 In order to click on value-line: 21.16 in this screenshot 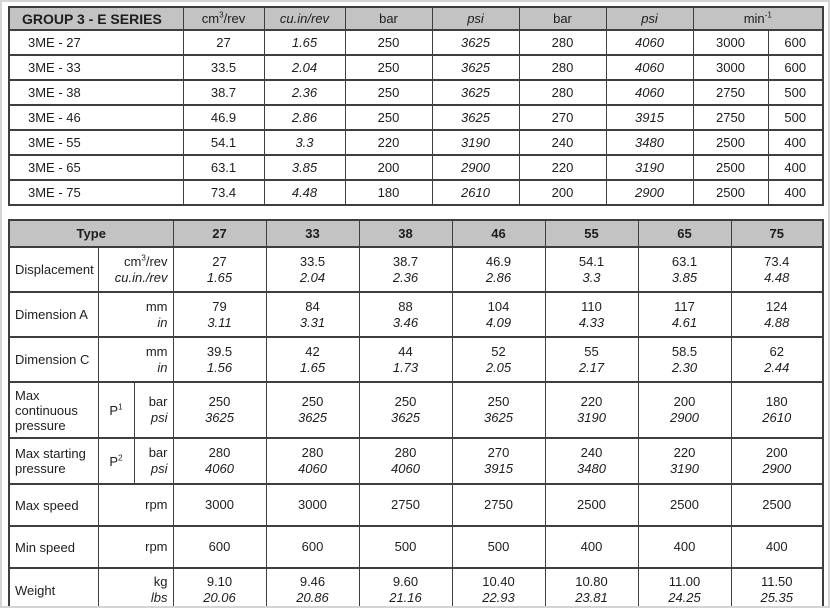, I will do `click(405, 597)`.